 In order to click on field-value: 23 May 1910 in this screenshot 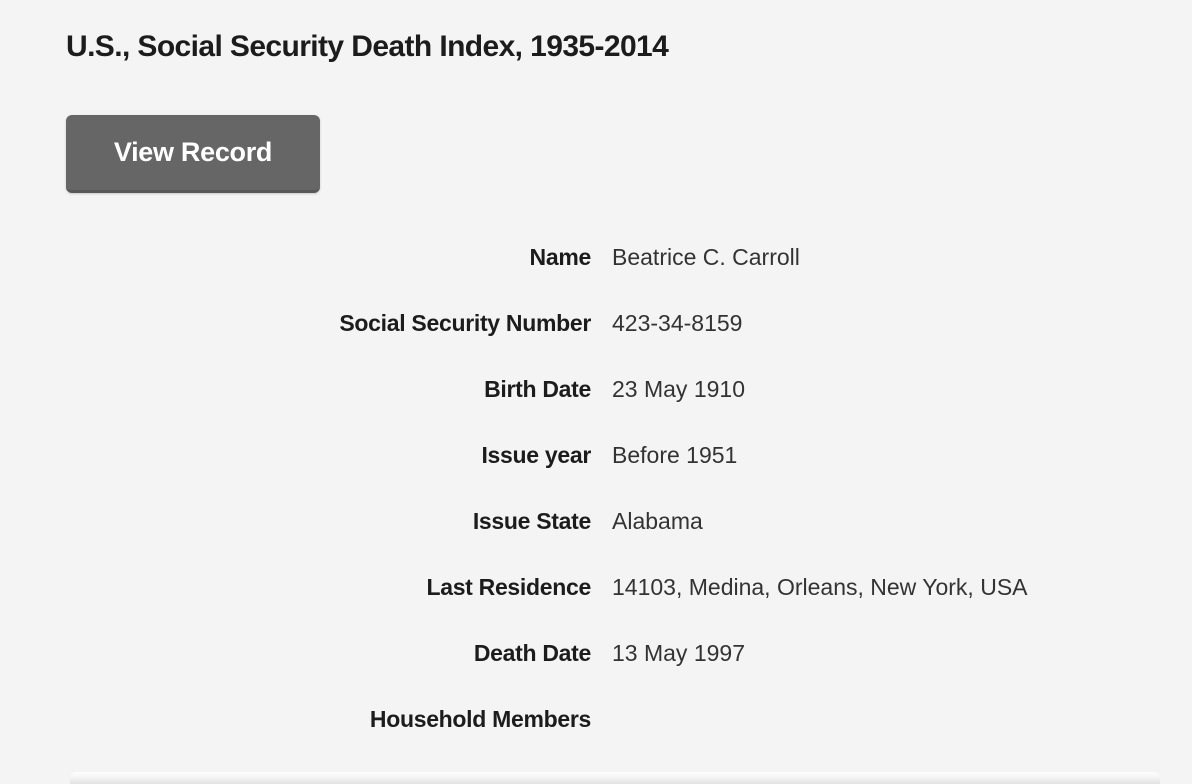, I will do `click(678, 388)`.